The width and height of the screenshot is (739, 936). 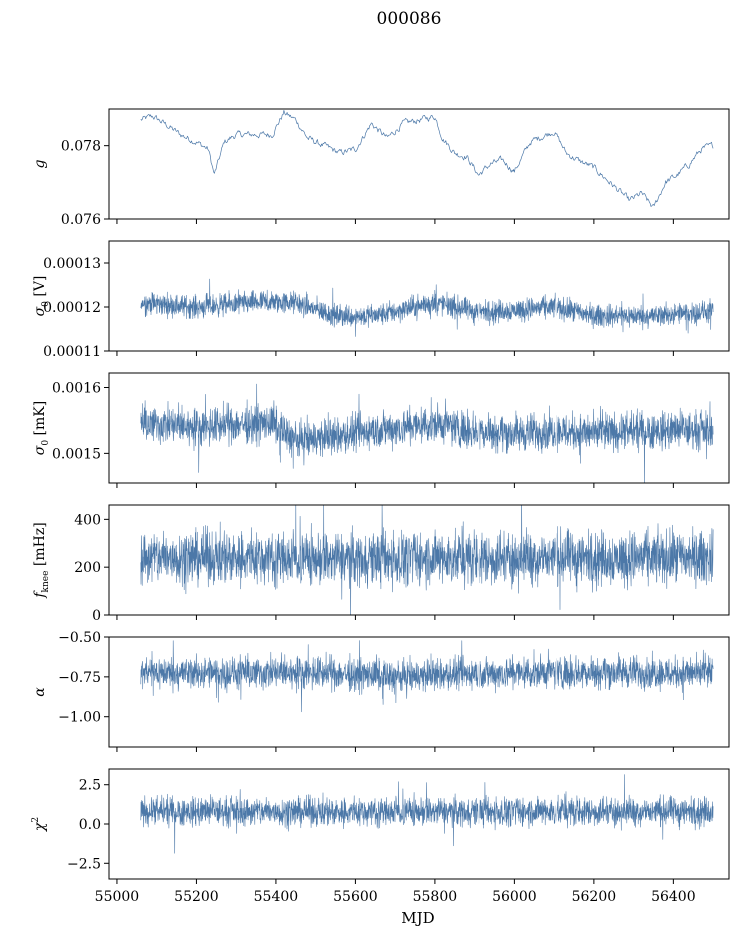 I want to click on y-axis-label: σ0 [mK], so click(x=41, y=428).